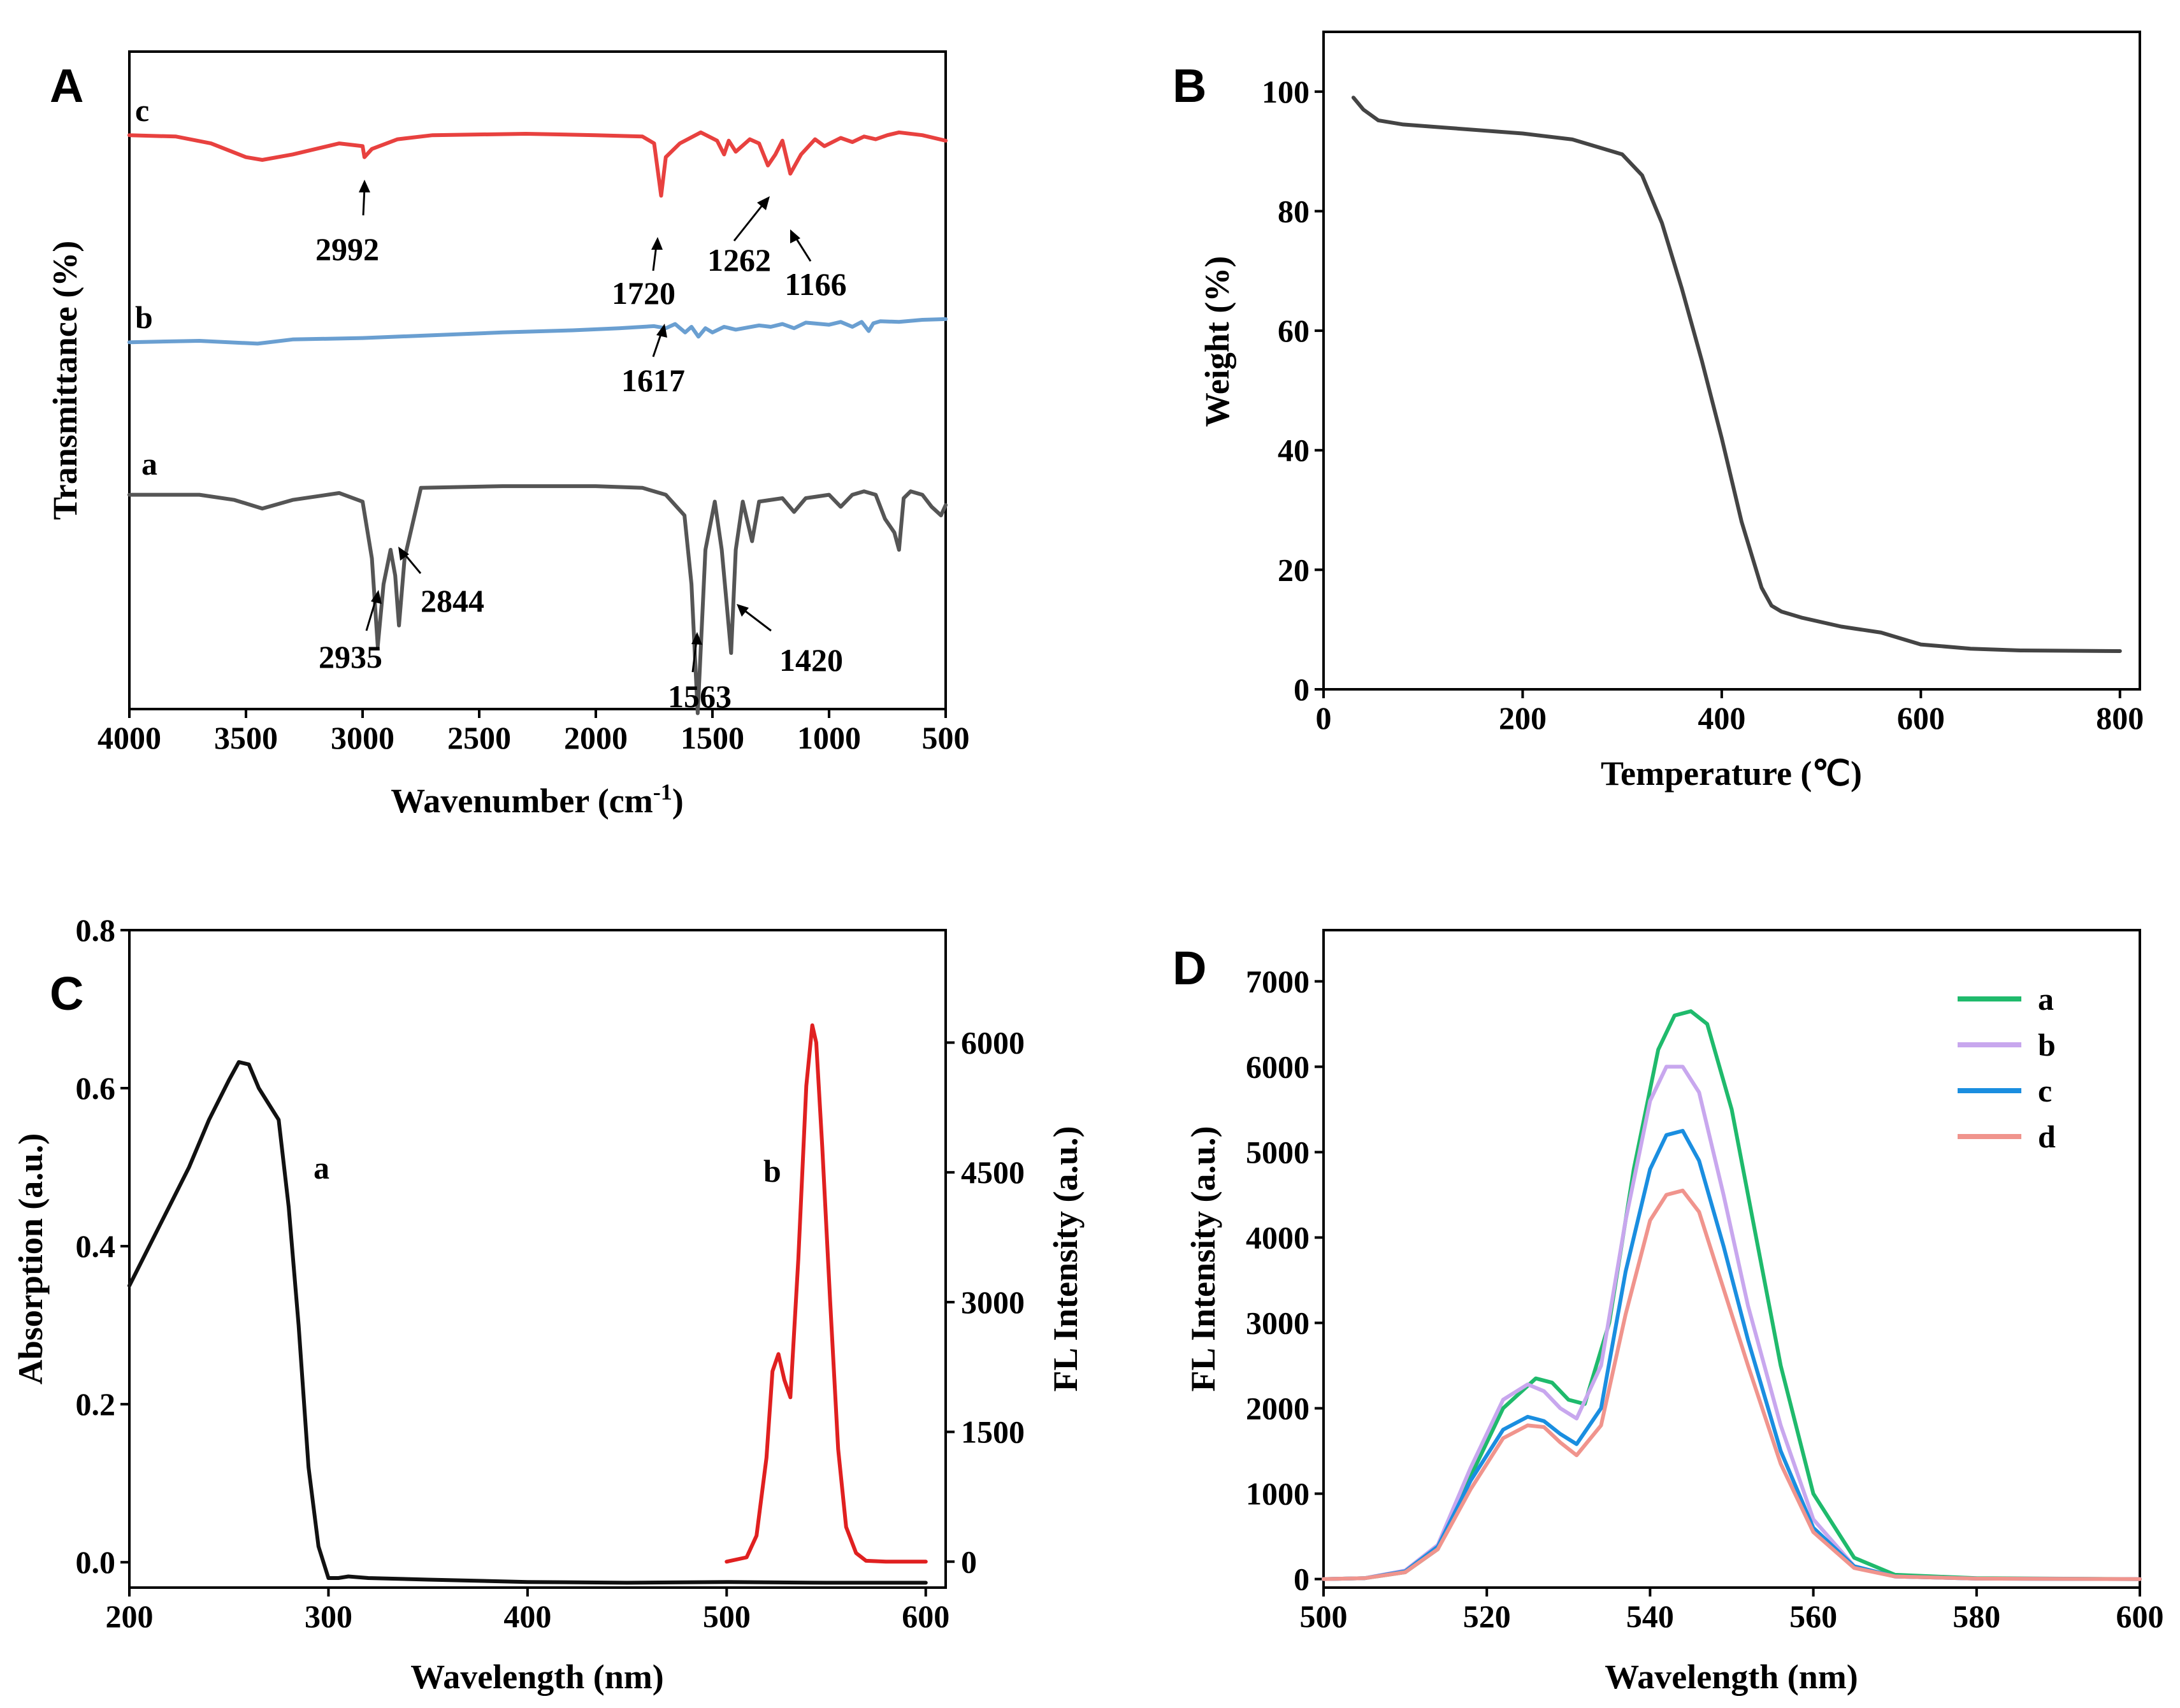 The width and height of the screenshot is (2180, 1708). What do you see at coordinates (1736, 374) in the screenshot?
I see `tga-line` at bounding box center [1736, 374].